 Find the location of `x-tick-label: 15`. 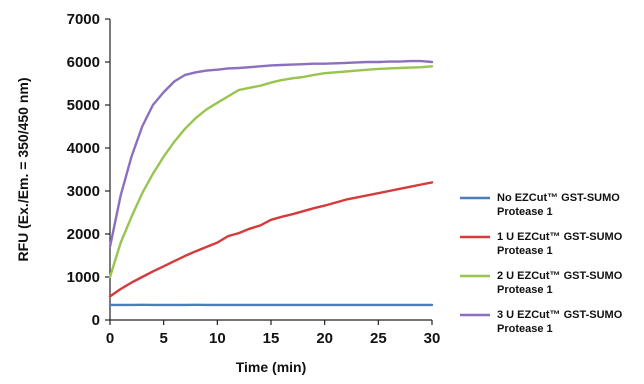

x-tick-label: 15 is located at coordinates (271, 338).